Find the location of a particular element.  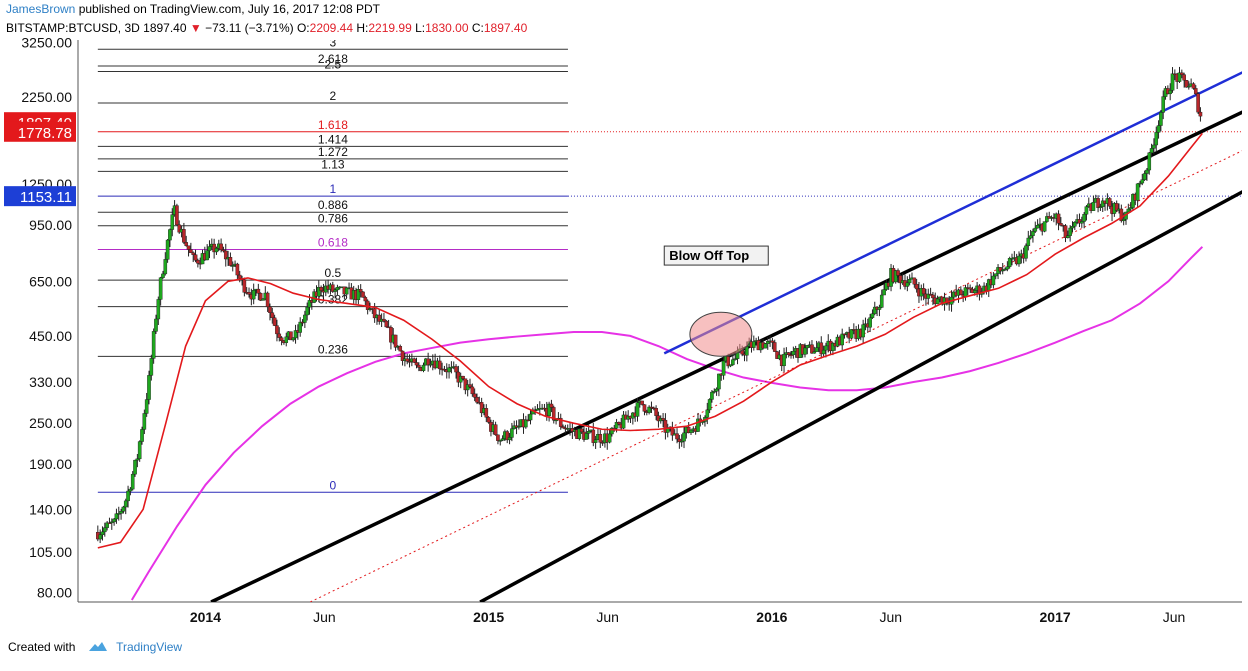

close-value: 1897.40 is located at coordinates (505, 28).